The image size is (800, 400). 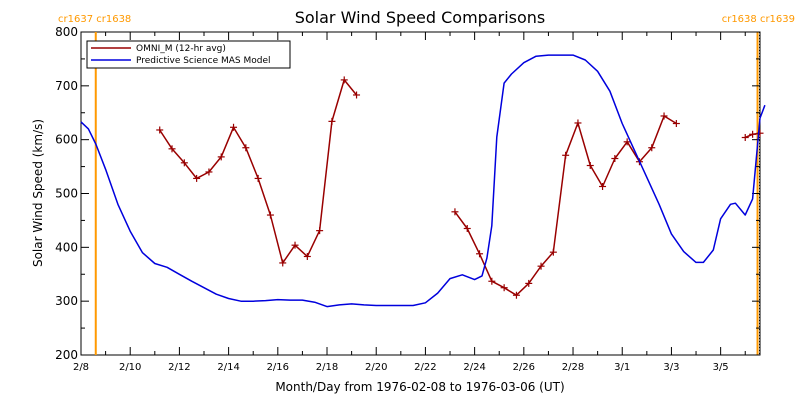 What do you see at coordinates (228, 367) in the screenshot?
I see `x-tick-label: 2/14` at bounding box center [228, 367].